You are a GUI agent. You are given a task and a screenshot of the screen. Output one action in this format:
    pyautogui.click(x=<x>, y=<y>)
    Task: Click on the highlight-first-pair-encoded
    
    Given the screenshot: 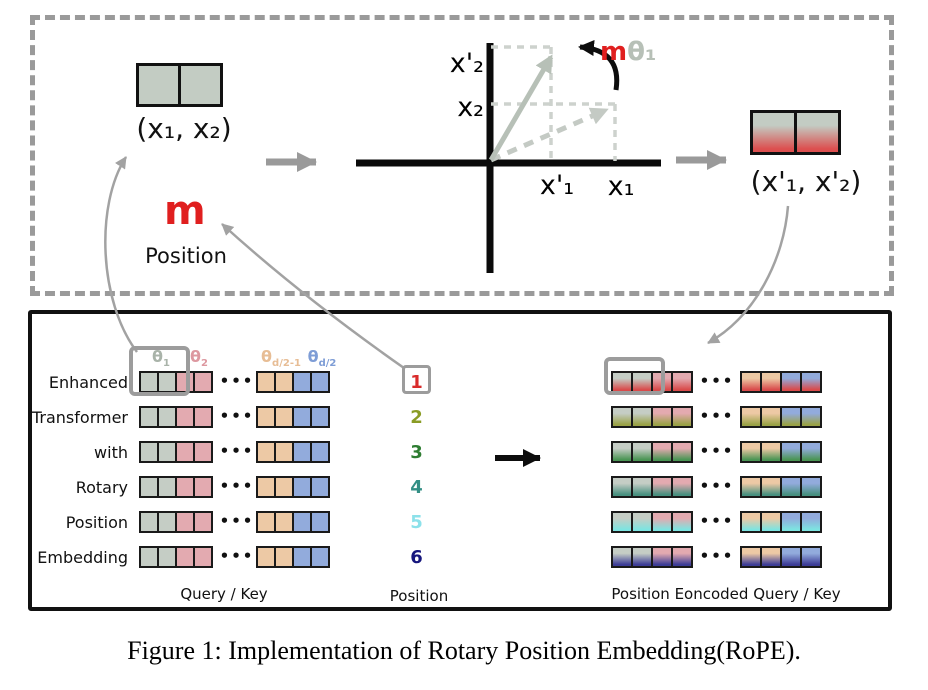 What is the action you would take?
    pyautogui.click(x=634, y=376)
    